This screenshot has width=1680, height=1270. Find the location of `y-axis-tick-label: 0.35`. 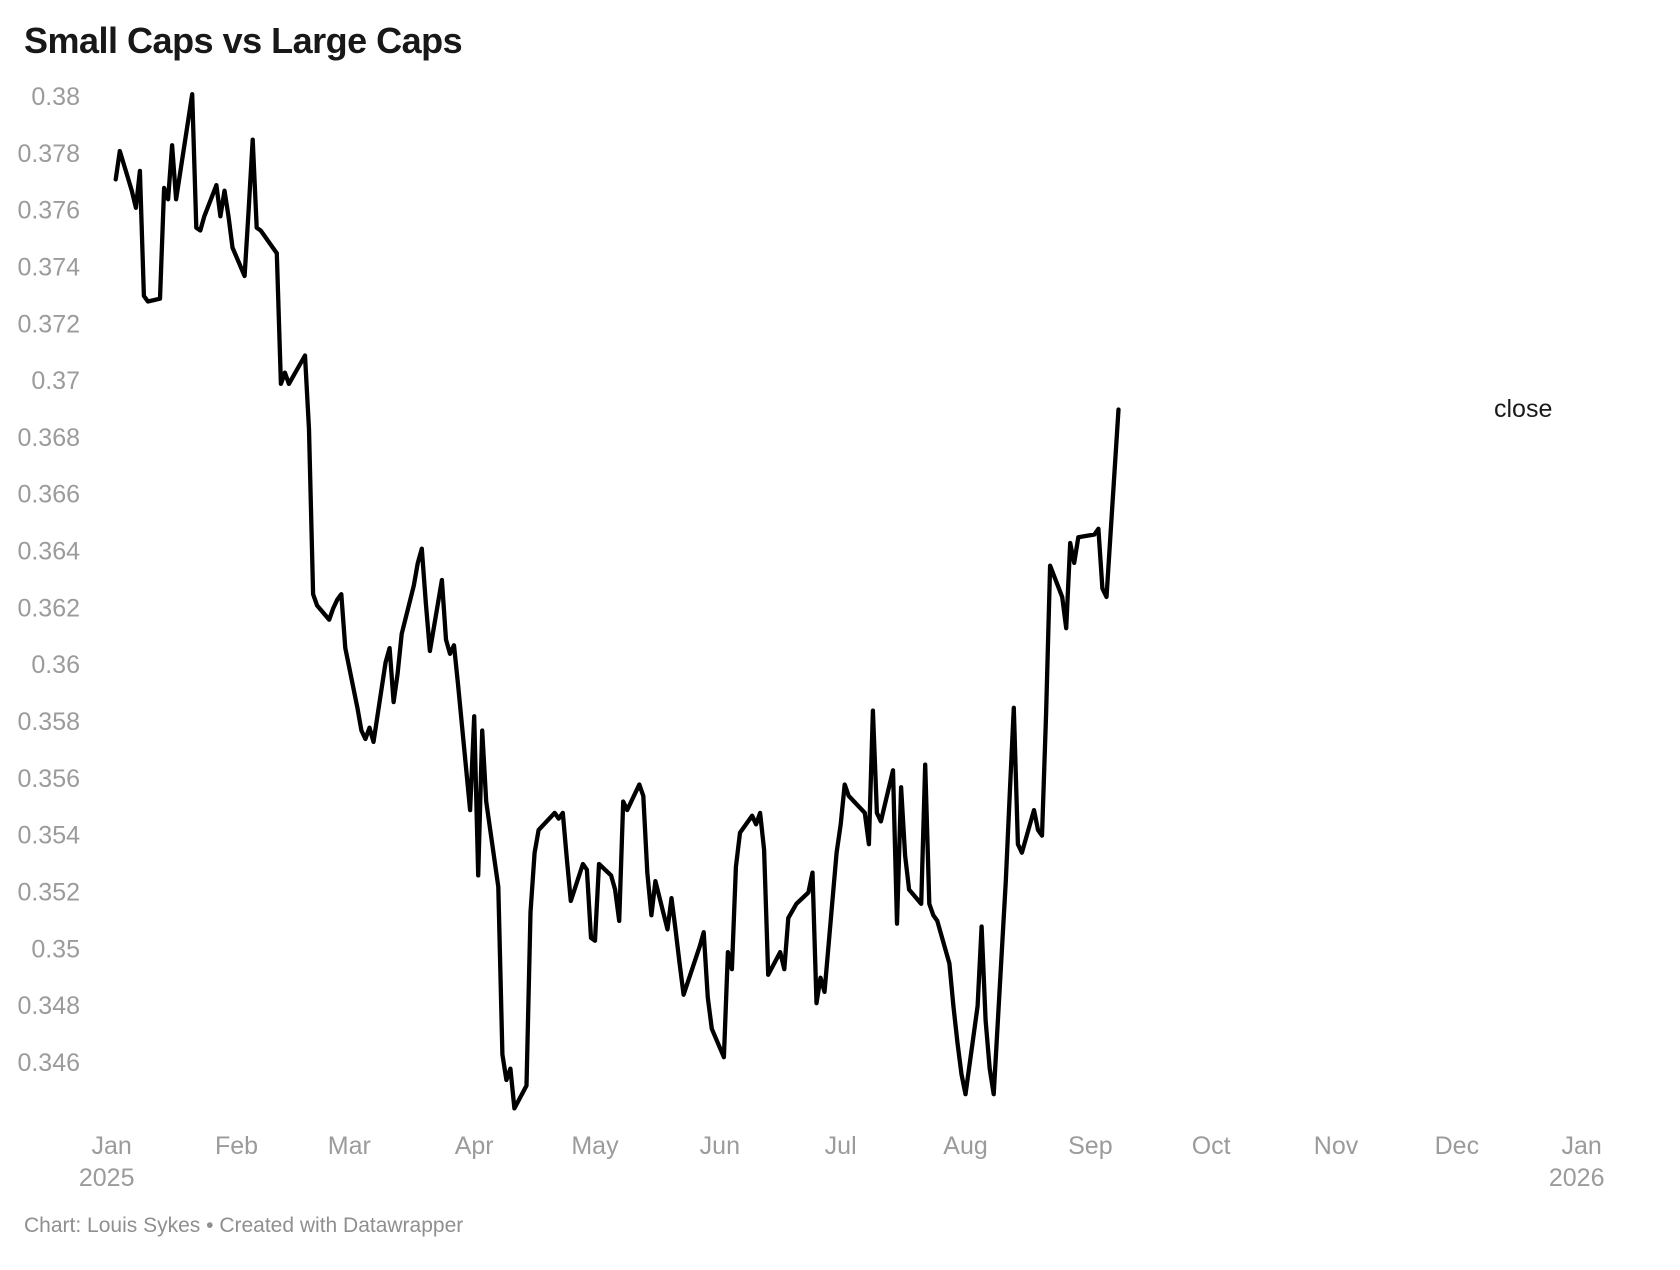

y-axis-tick-label: 0.35 is located at coordinates (55, 949).